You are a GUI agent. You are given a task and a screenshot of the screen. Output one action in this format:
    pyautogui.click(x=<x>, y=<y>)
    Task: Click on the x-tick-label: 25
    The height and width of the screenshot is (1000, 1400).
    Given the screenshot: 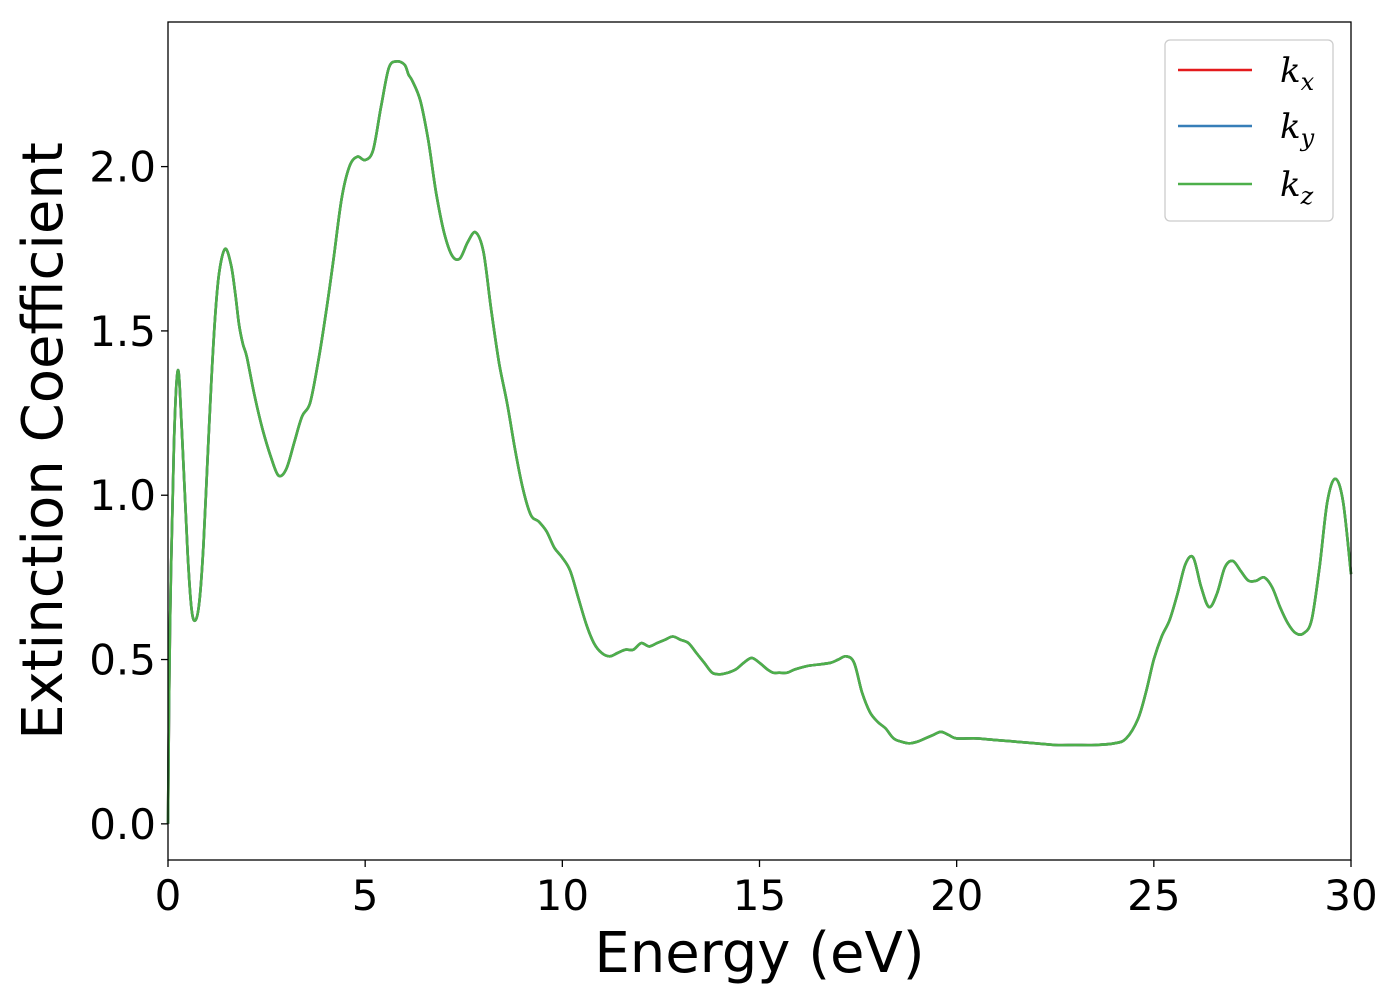 What is the action you would take?
    pyautogui.click(x=1153, y=895)
    